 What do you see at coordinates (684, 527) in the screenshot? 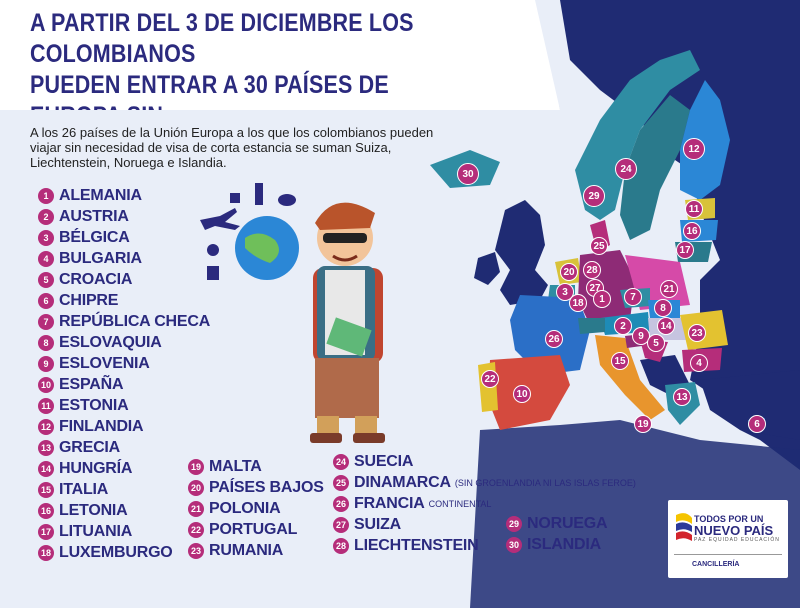
I see `flag-logo-icon` at bounding box center [684, 527].